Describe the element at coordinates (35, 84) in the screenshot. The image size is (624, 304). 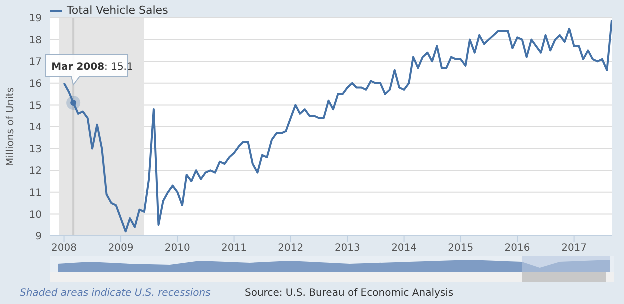
I see `y-tick-label: 16` at that location.